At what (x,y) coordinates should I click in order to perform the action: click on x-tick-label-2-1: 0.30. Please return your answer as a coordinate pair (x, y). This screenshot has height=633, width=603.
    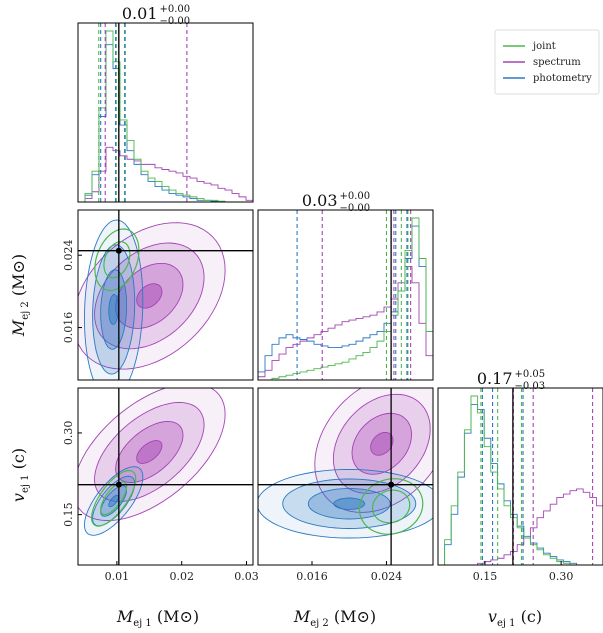
    Looking at the image, I should click on (561, 576).